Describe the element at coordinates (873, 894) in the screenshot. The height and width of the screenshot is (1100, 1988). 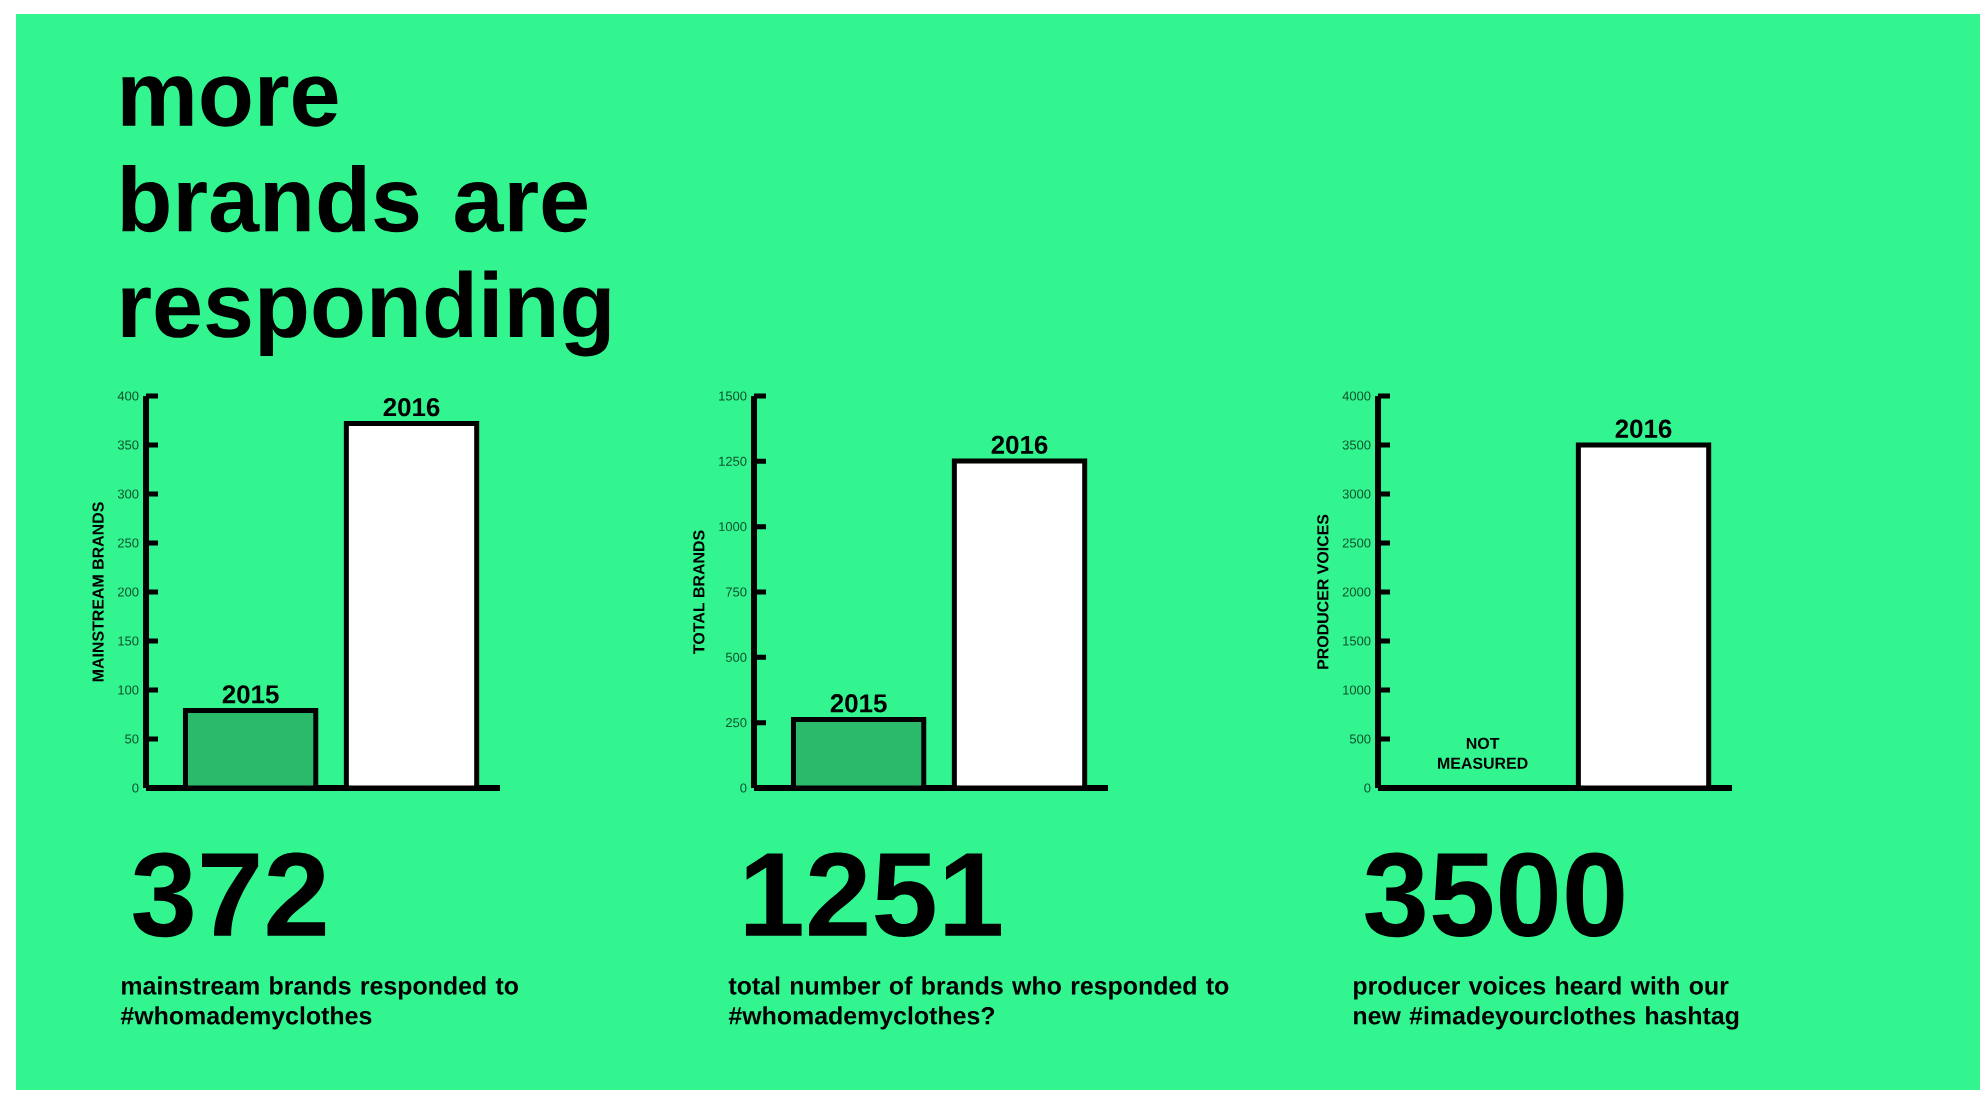
I see `text: 1251` at that location.